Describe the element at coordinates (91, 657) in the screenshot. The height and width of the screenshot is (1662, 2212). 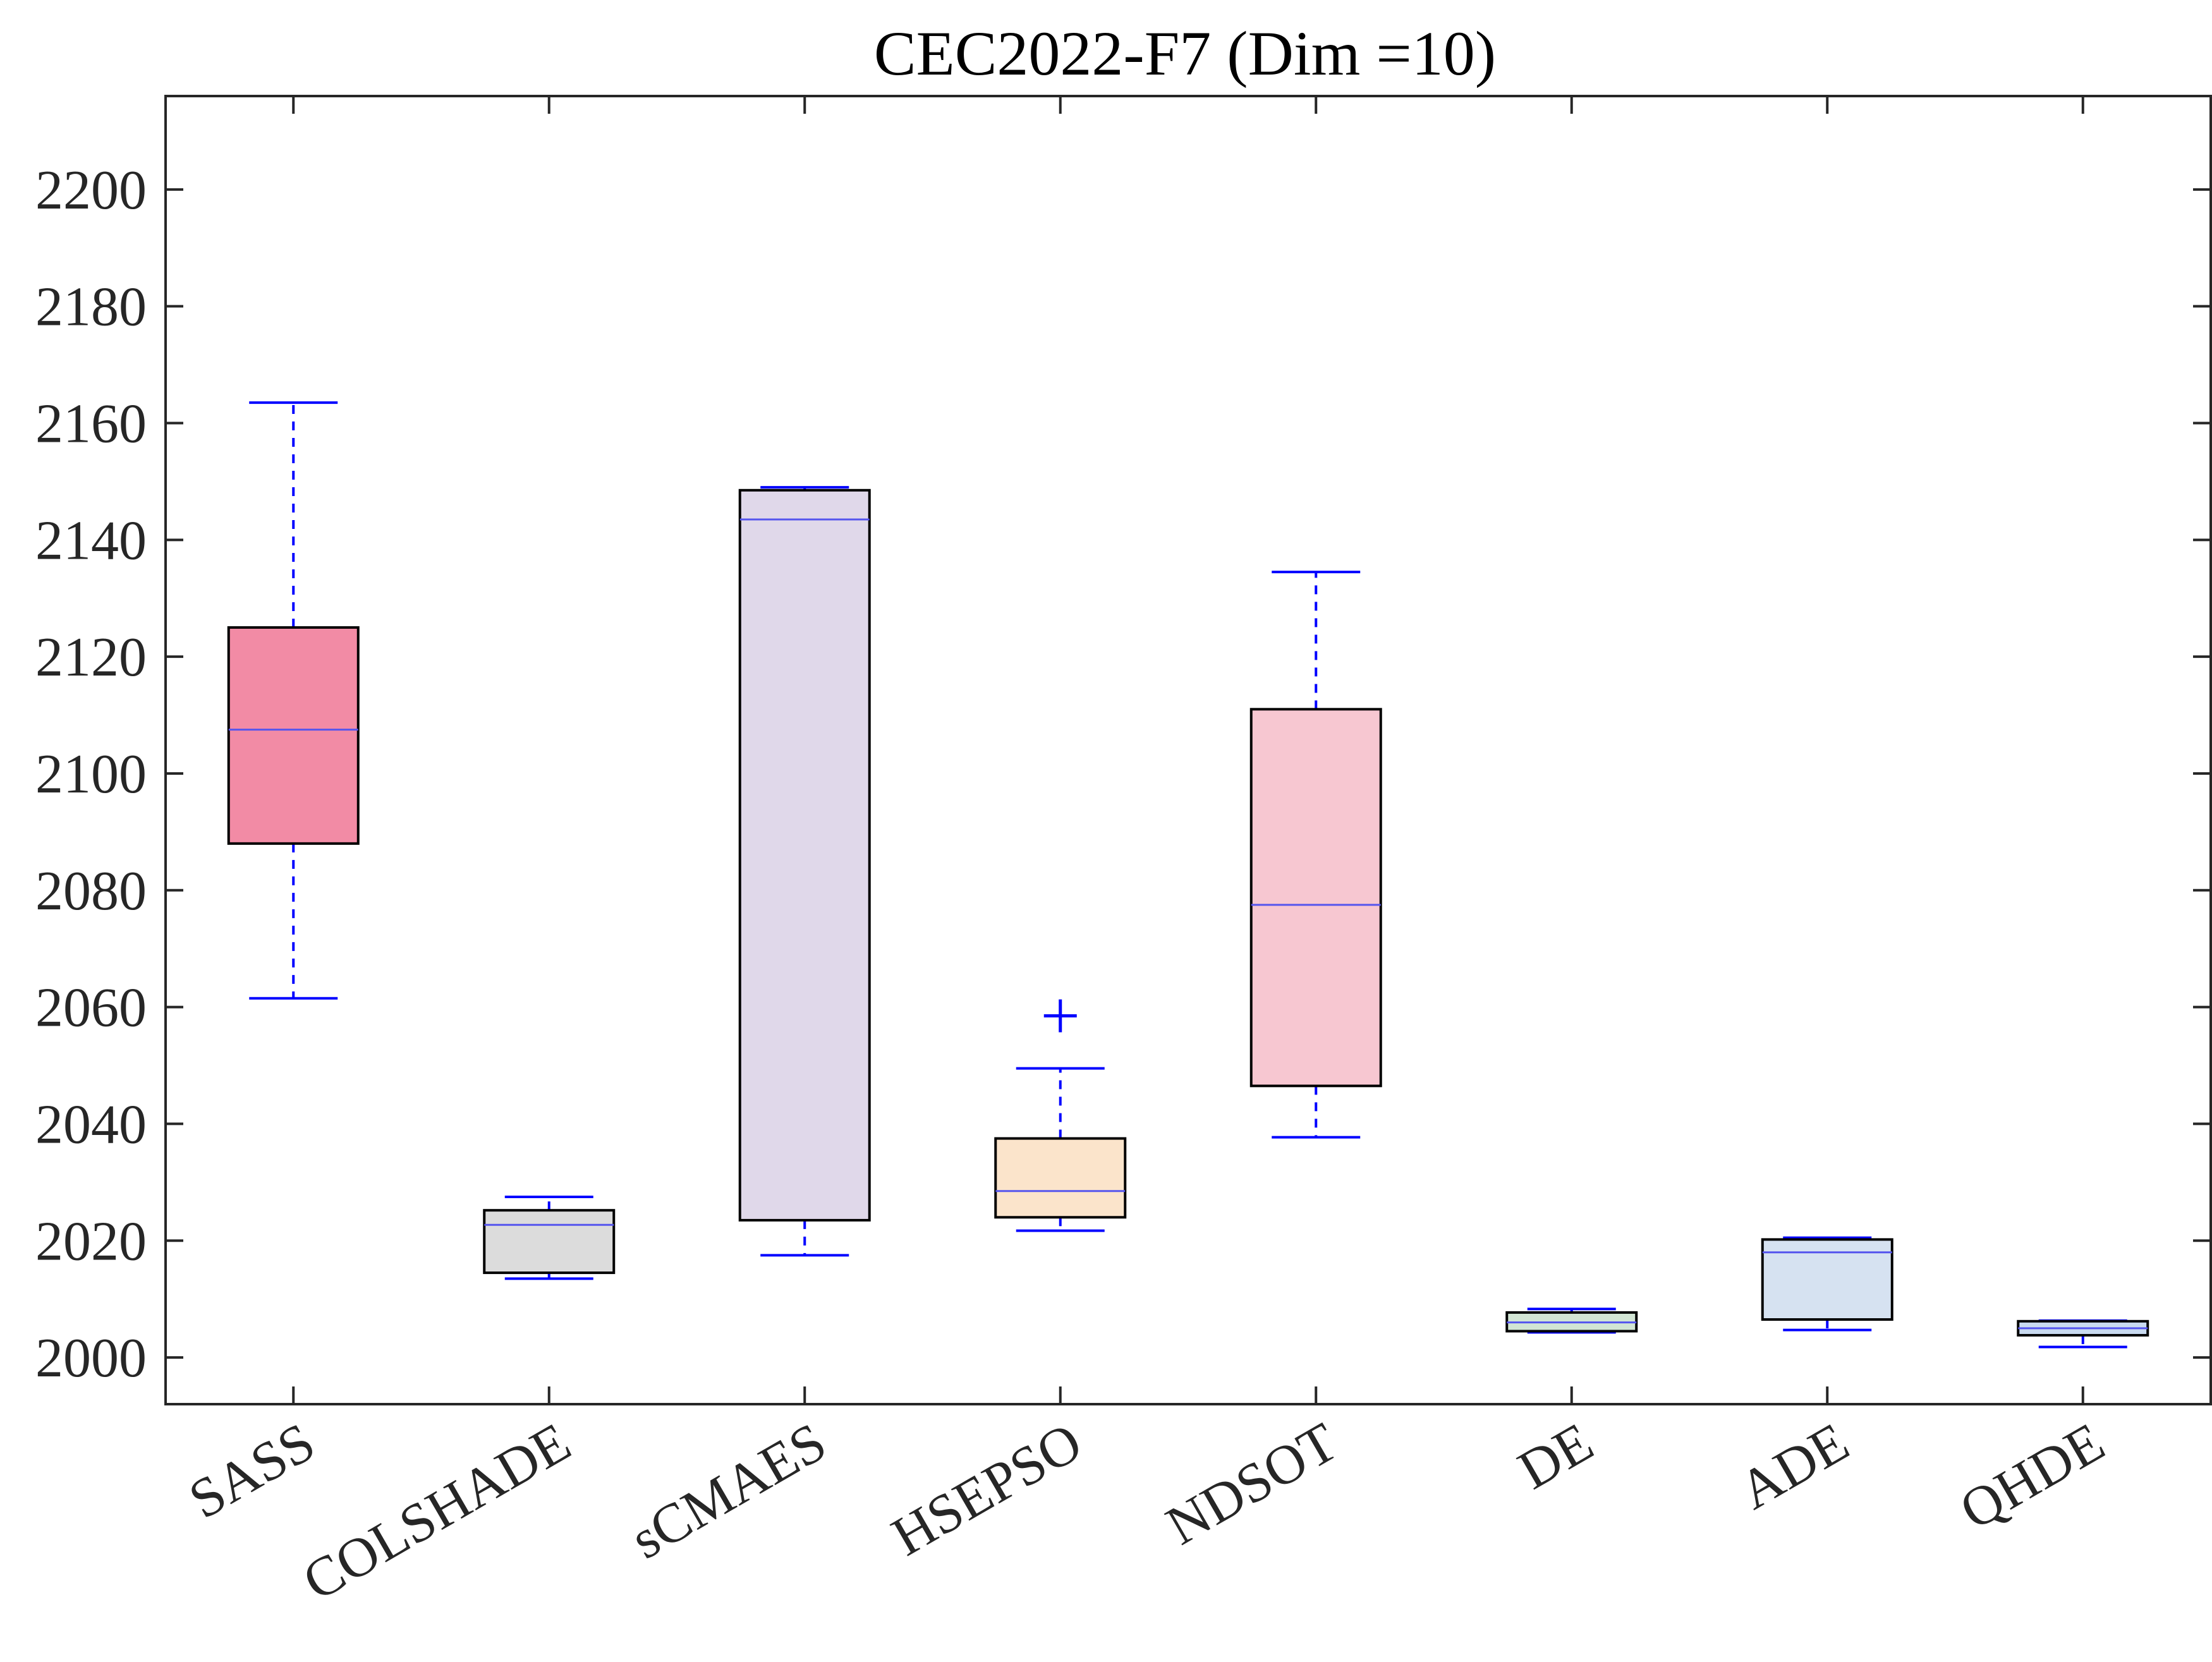
I see `y-tick-label: 2120` at that location.